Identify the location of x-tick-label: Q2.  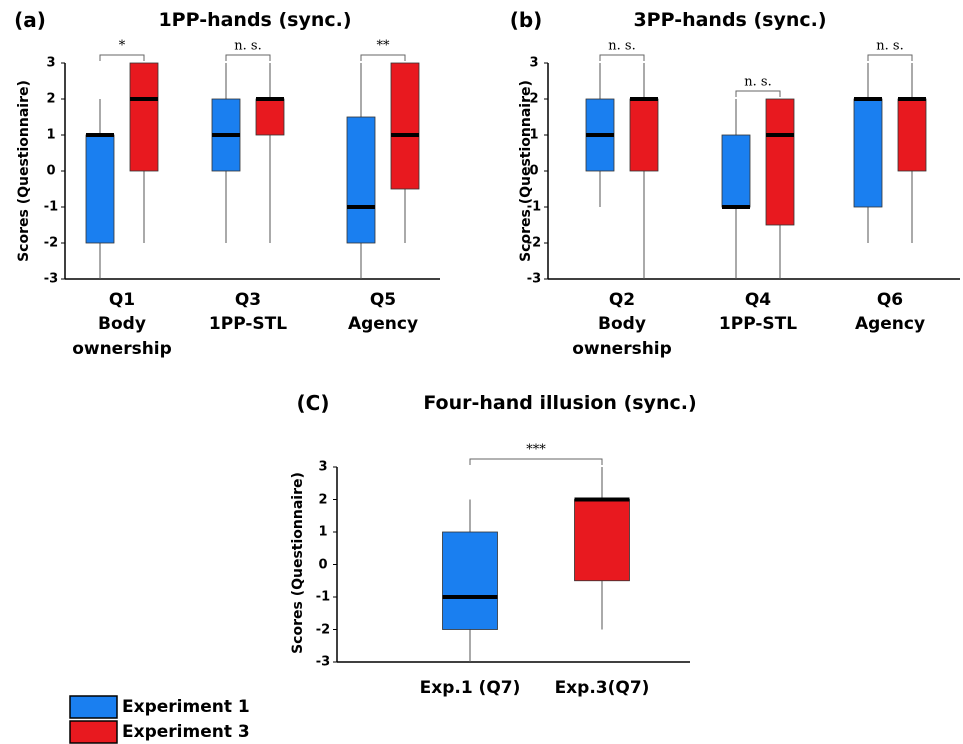
(622, 300).